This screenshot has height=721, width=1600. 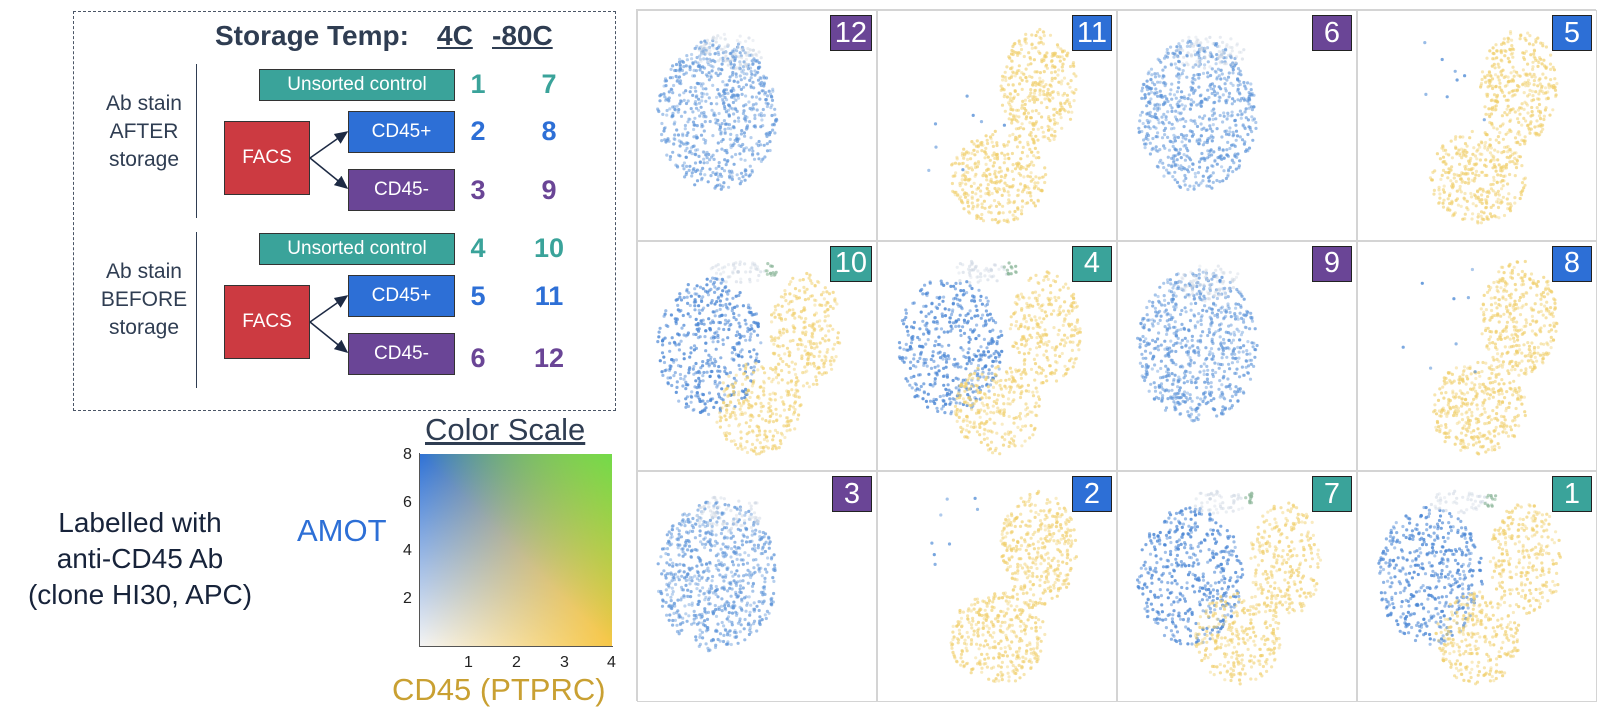 What do you see at coordinates (342, 530) in the screenshot?
I see `color-scale-y-label: AMOT` at bounding box center [342, 530].